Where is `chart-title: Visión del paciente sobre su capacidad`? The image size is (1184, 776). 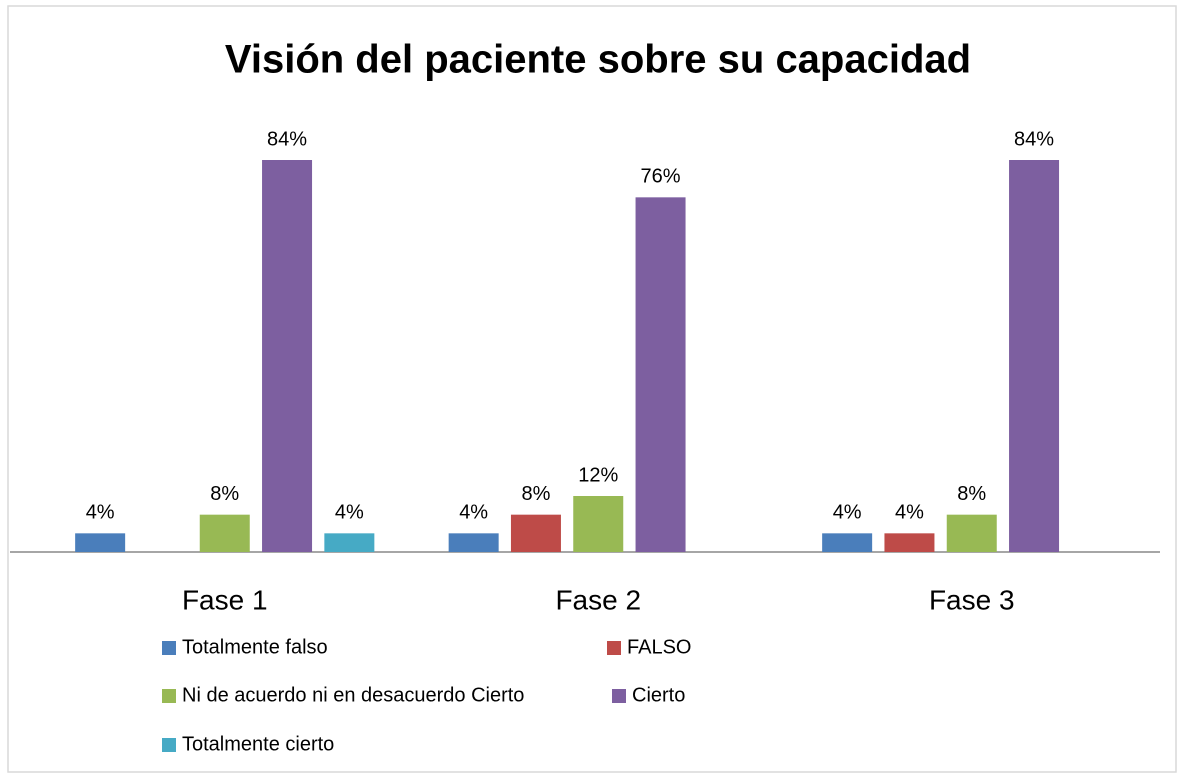 chart-title: Visión del paciente sobre su capacidad is located at coordinates (598, 60).